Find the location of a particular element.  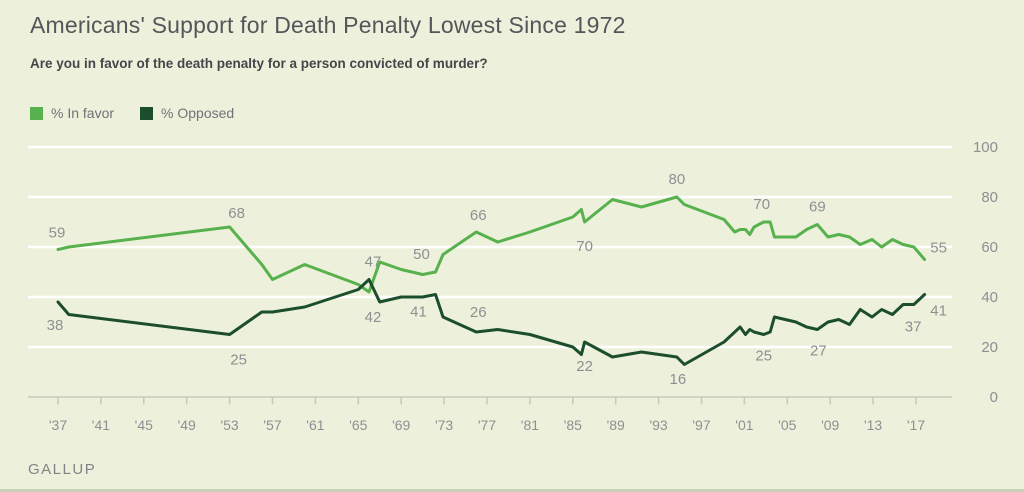

y-tick-label-0: 0 is located at coordinates (994, 397).